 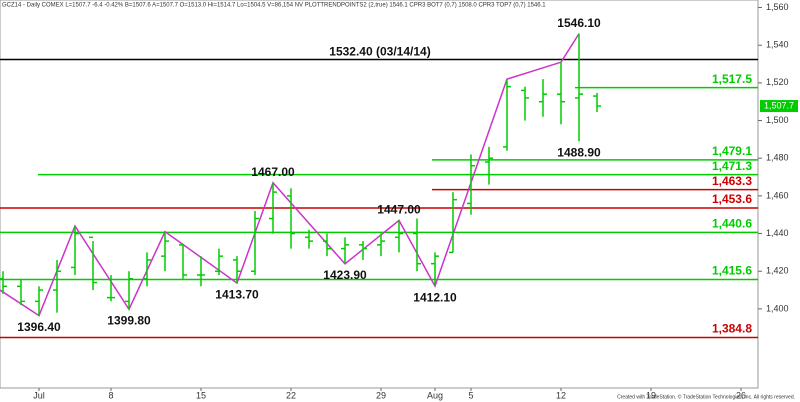 What do you see at coordinates (777, 120) in the screenshot?
I see `y-tick-label: 1,500` at bounding box center [777, 120].